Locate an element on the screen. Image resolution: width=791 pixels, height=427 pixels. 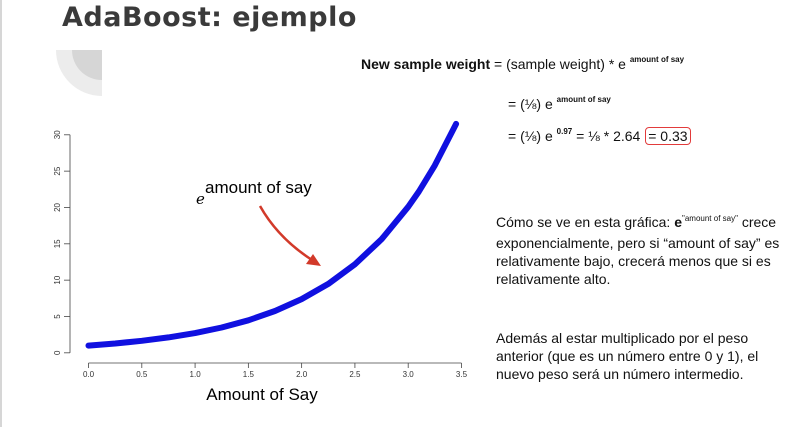
y-tick-label: 15 is located at coordinates (57, 243).